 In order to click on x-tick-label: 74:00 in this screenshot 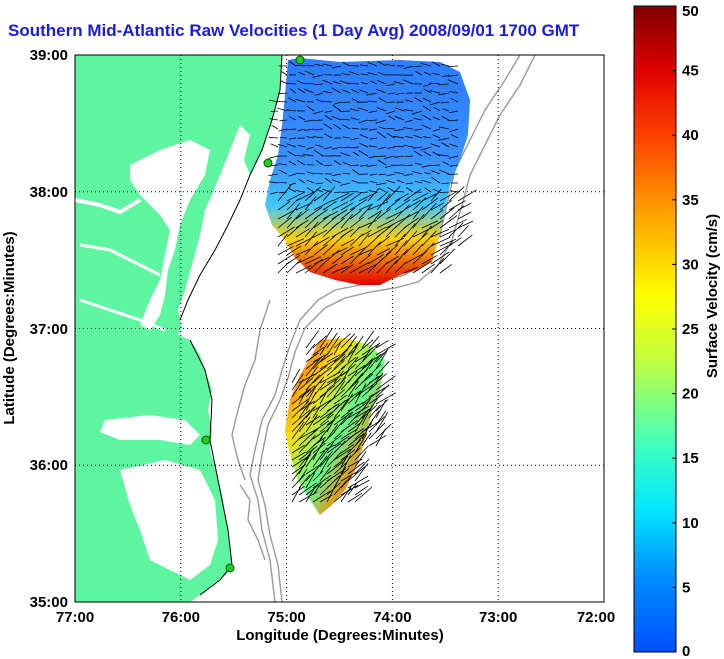, I will do `click(392, 617)`.